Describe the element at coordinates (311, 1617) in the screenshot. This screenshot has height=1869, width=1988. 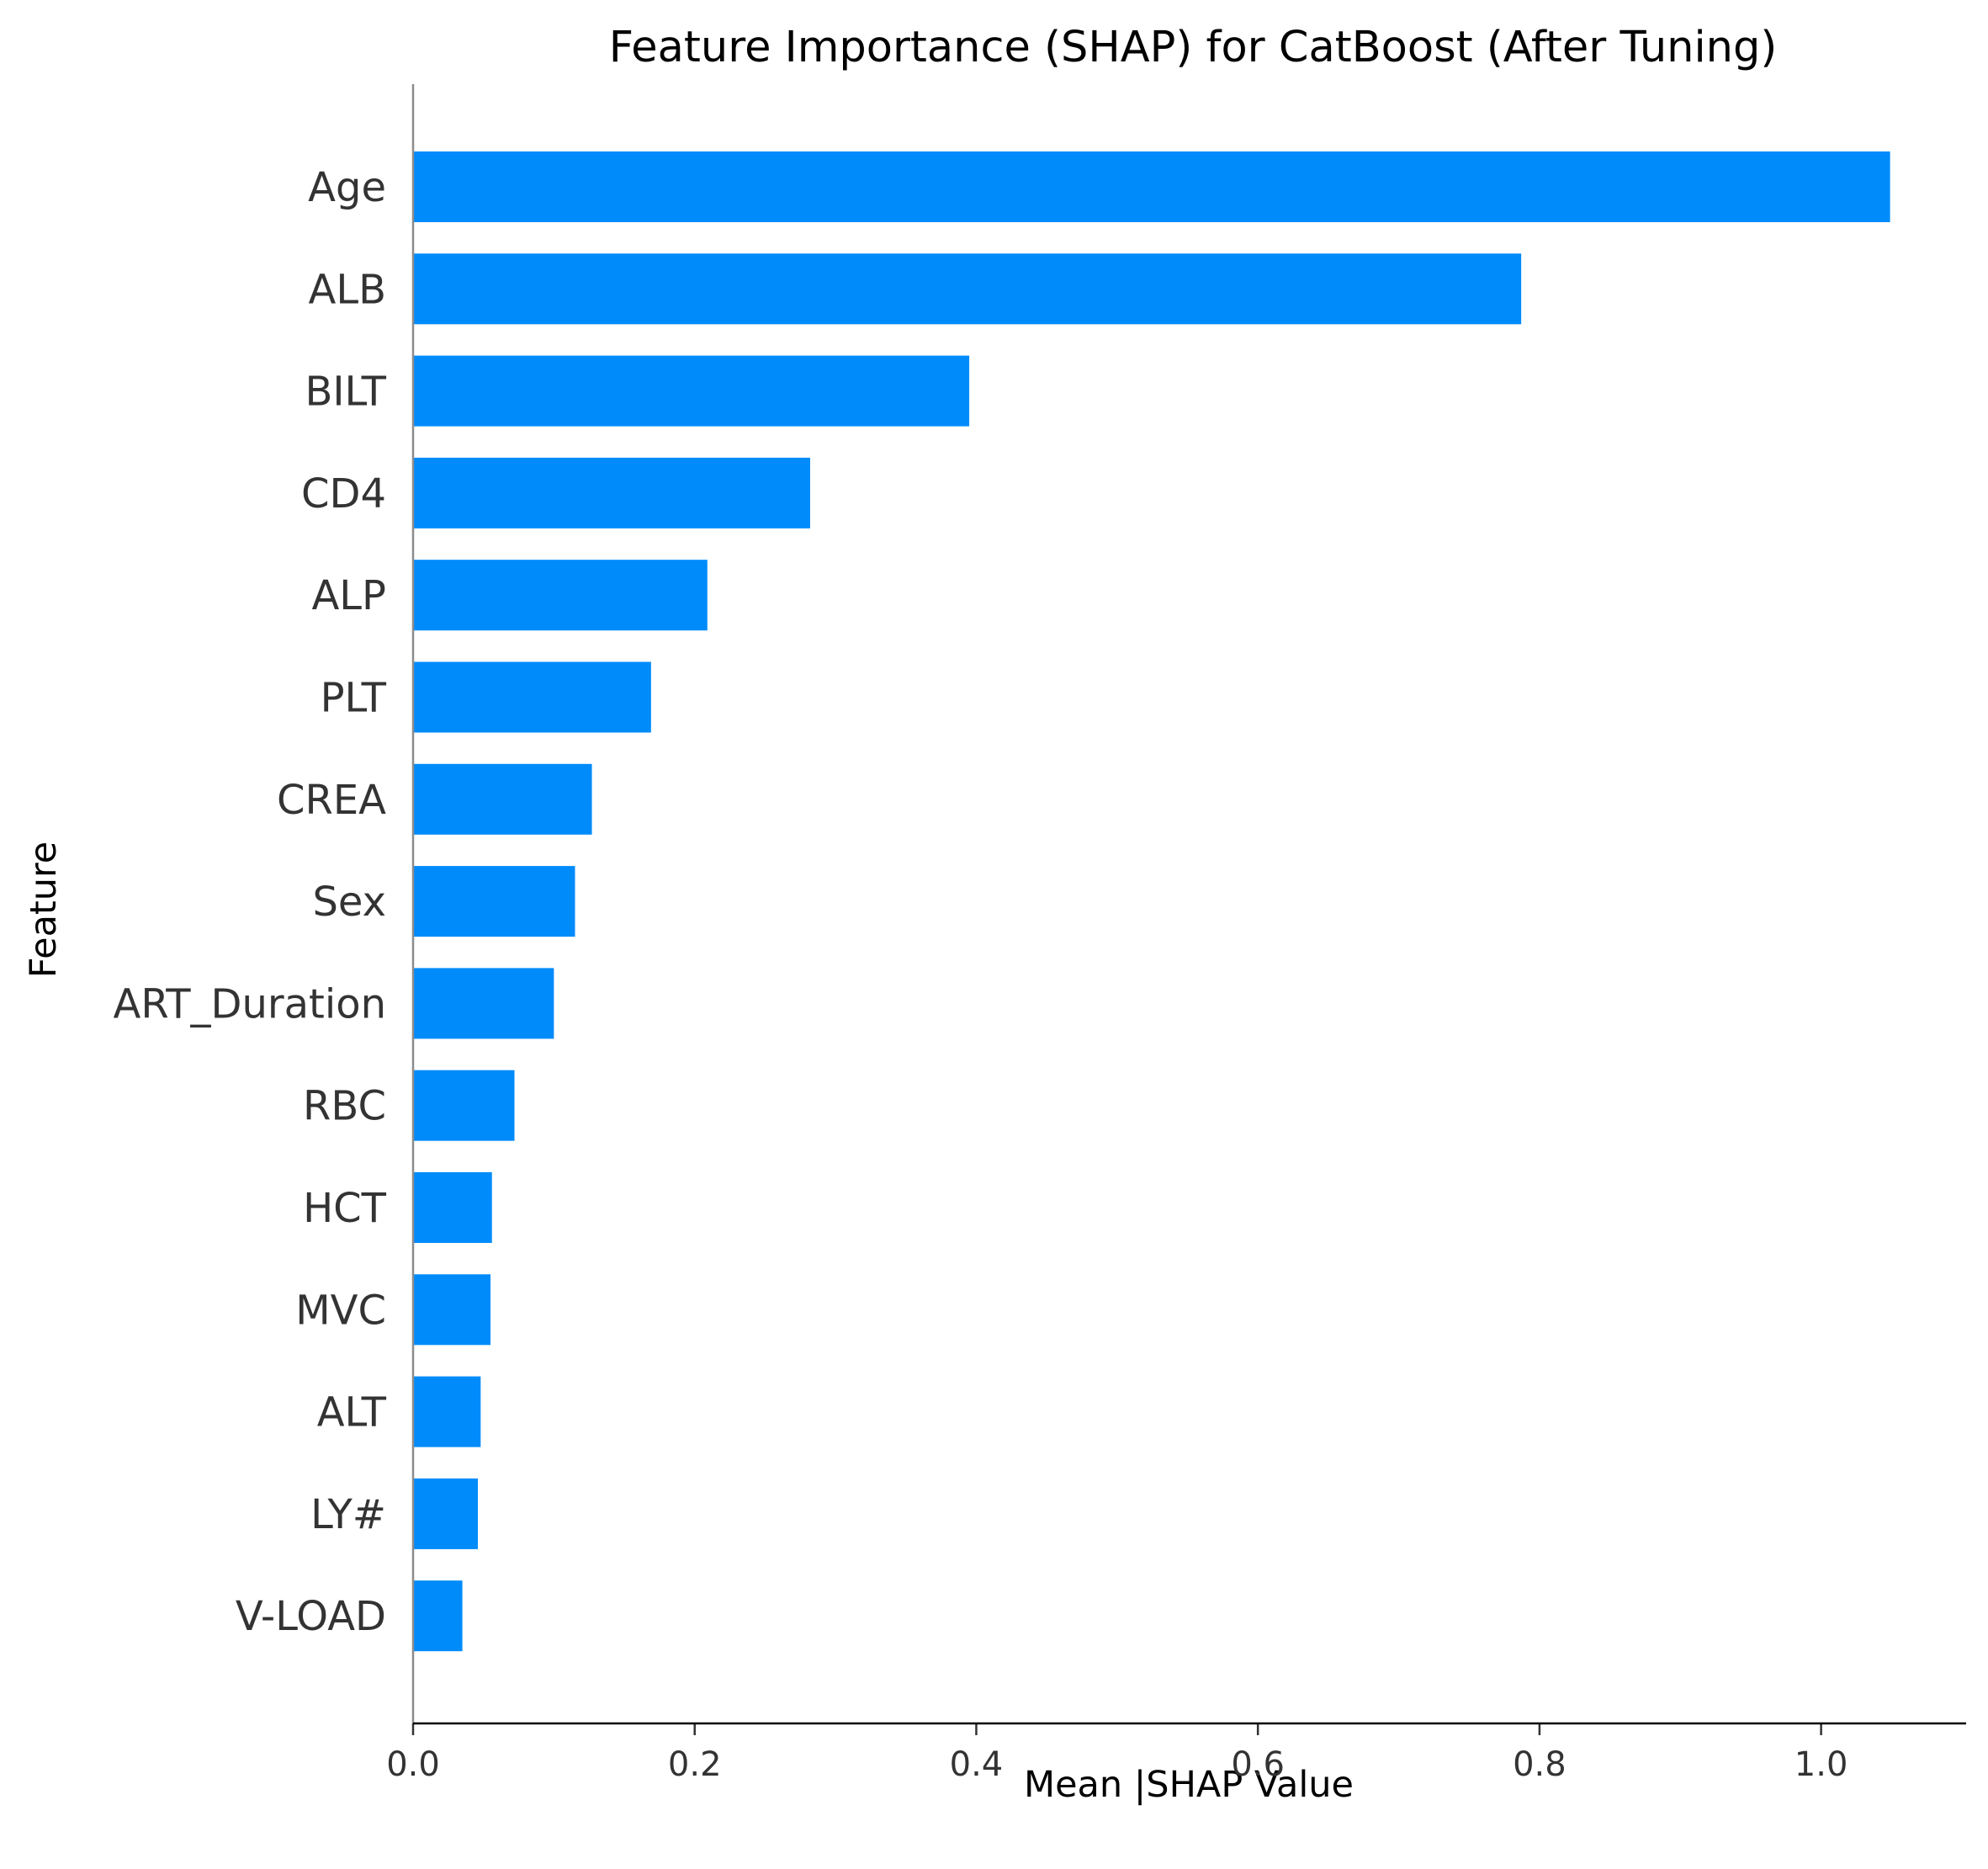
I see `y-tick-label: V-LOAD` at that location.